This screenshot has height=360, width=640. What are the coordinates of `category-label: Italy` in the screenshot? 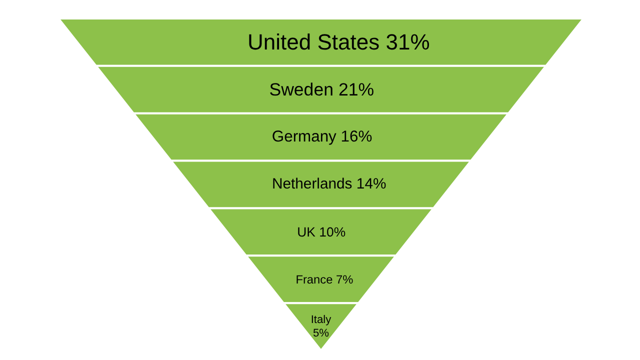 It's located at (321, 320).